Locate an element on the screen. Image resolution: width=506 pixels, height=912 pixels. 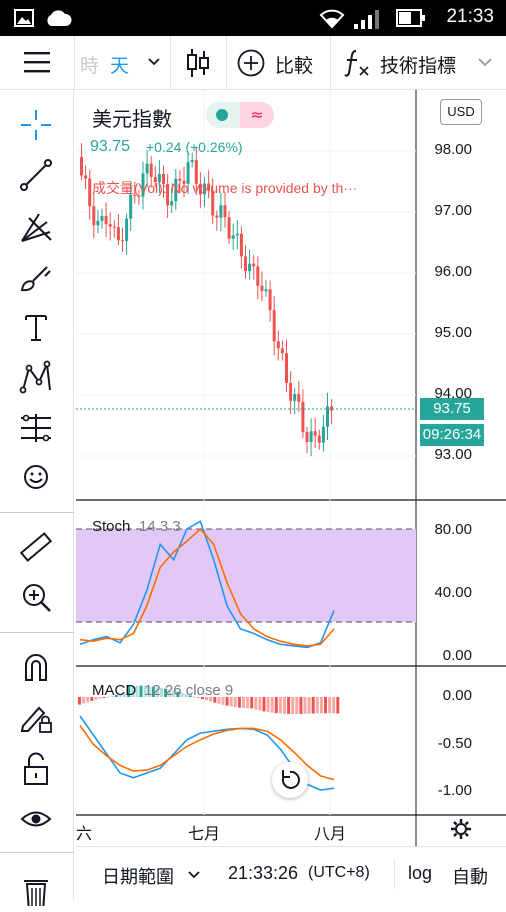
prediction-tool is located at coordinates (37, 426).